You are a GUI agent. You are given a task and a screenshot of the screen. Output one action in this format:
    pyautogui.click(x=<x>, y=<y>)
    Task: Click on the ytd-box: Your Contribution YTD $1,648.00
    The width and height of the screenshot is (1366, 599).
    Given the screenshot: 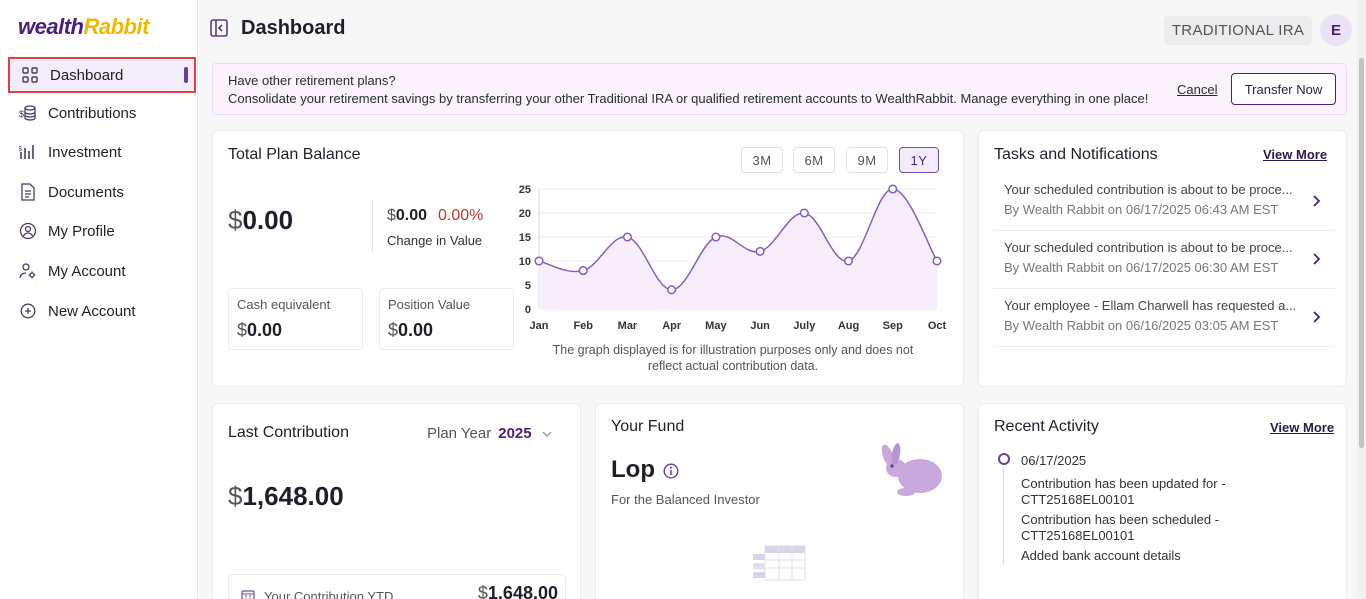 What is the action you would take?
    pyautogui.click(x=397, y=586)
    